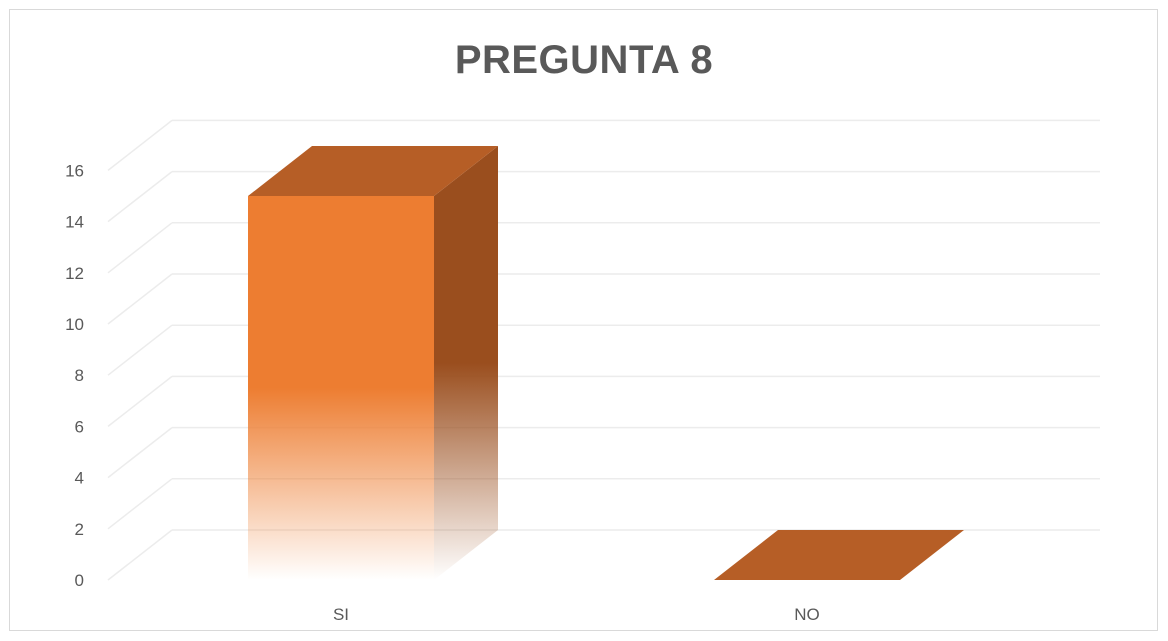 This screenshot has height=641, width=1168. What do you see at coordinates (341, 614) in the screenshot?
I see `x-category-label: SI` at bounding box center [341, 614].